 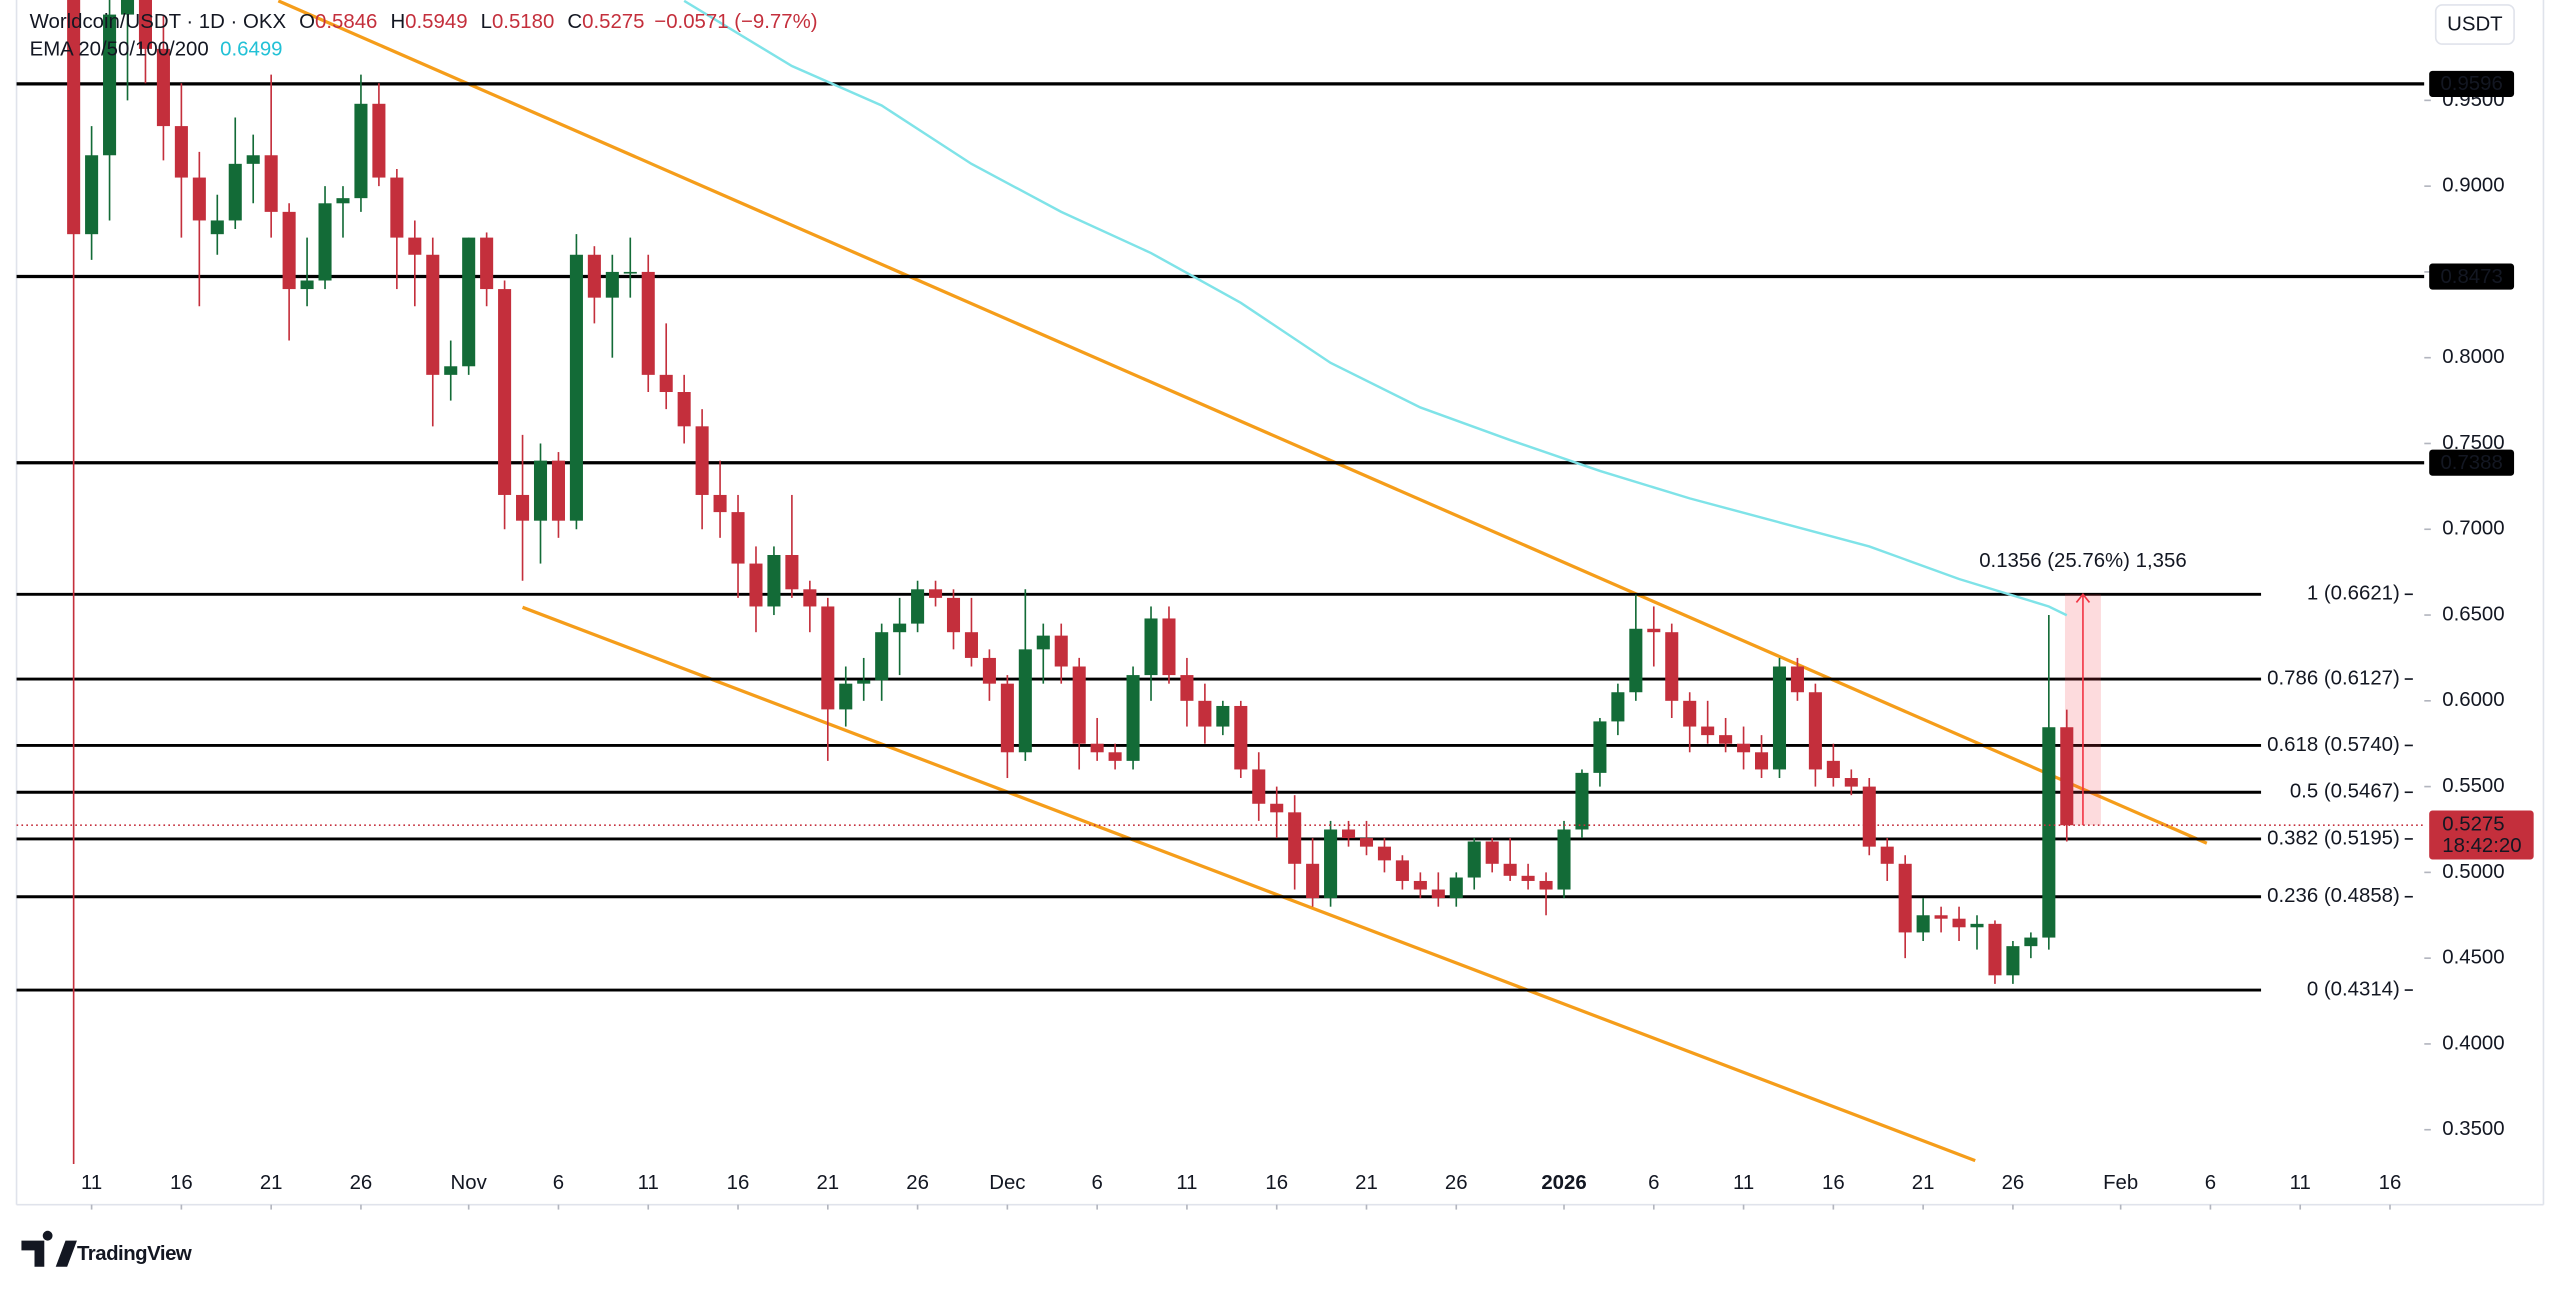 What do you see at coordinates (2082, 561) in the screenshot?
I see `measure-label: 0.1356 (25.76%) 1,356` at bounding box center [2082, 561].